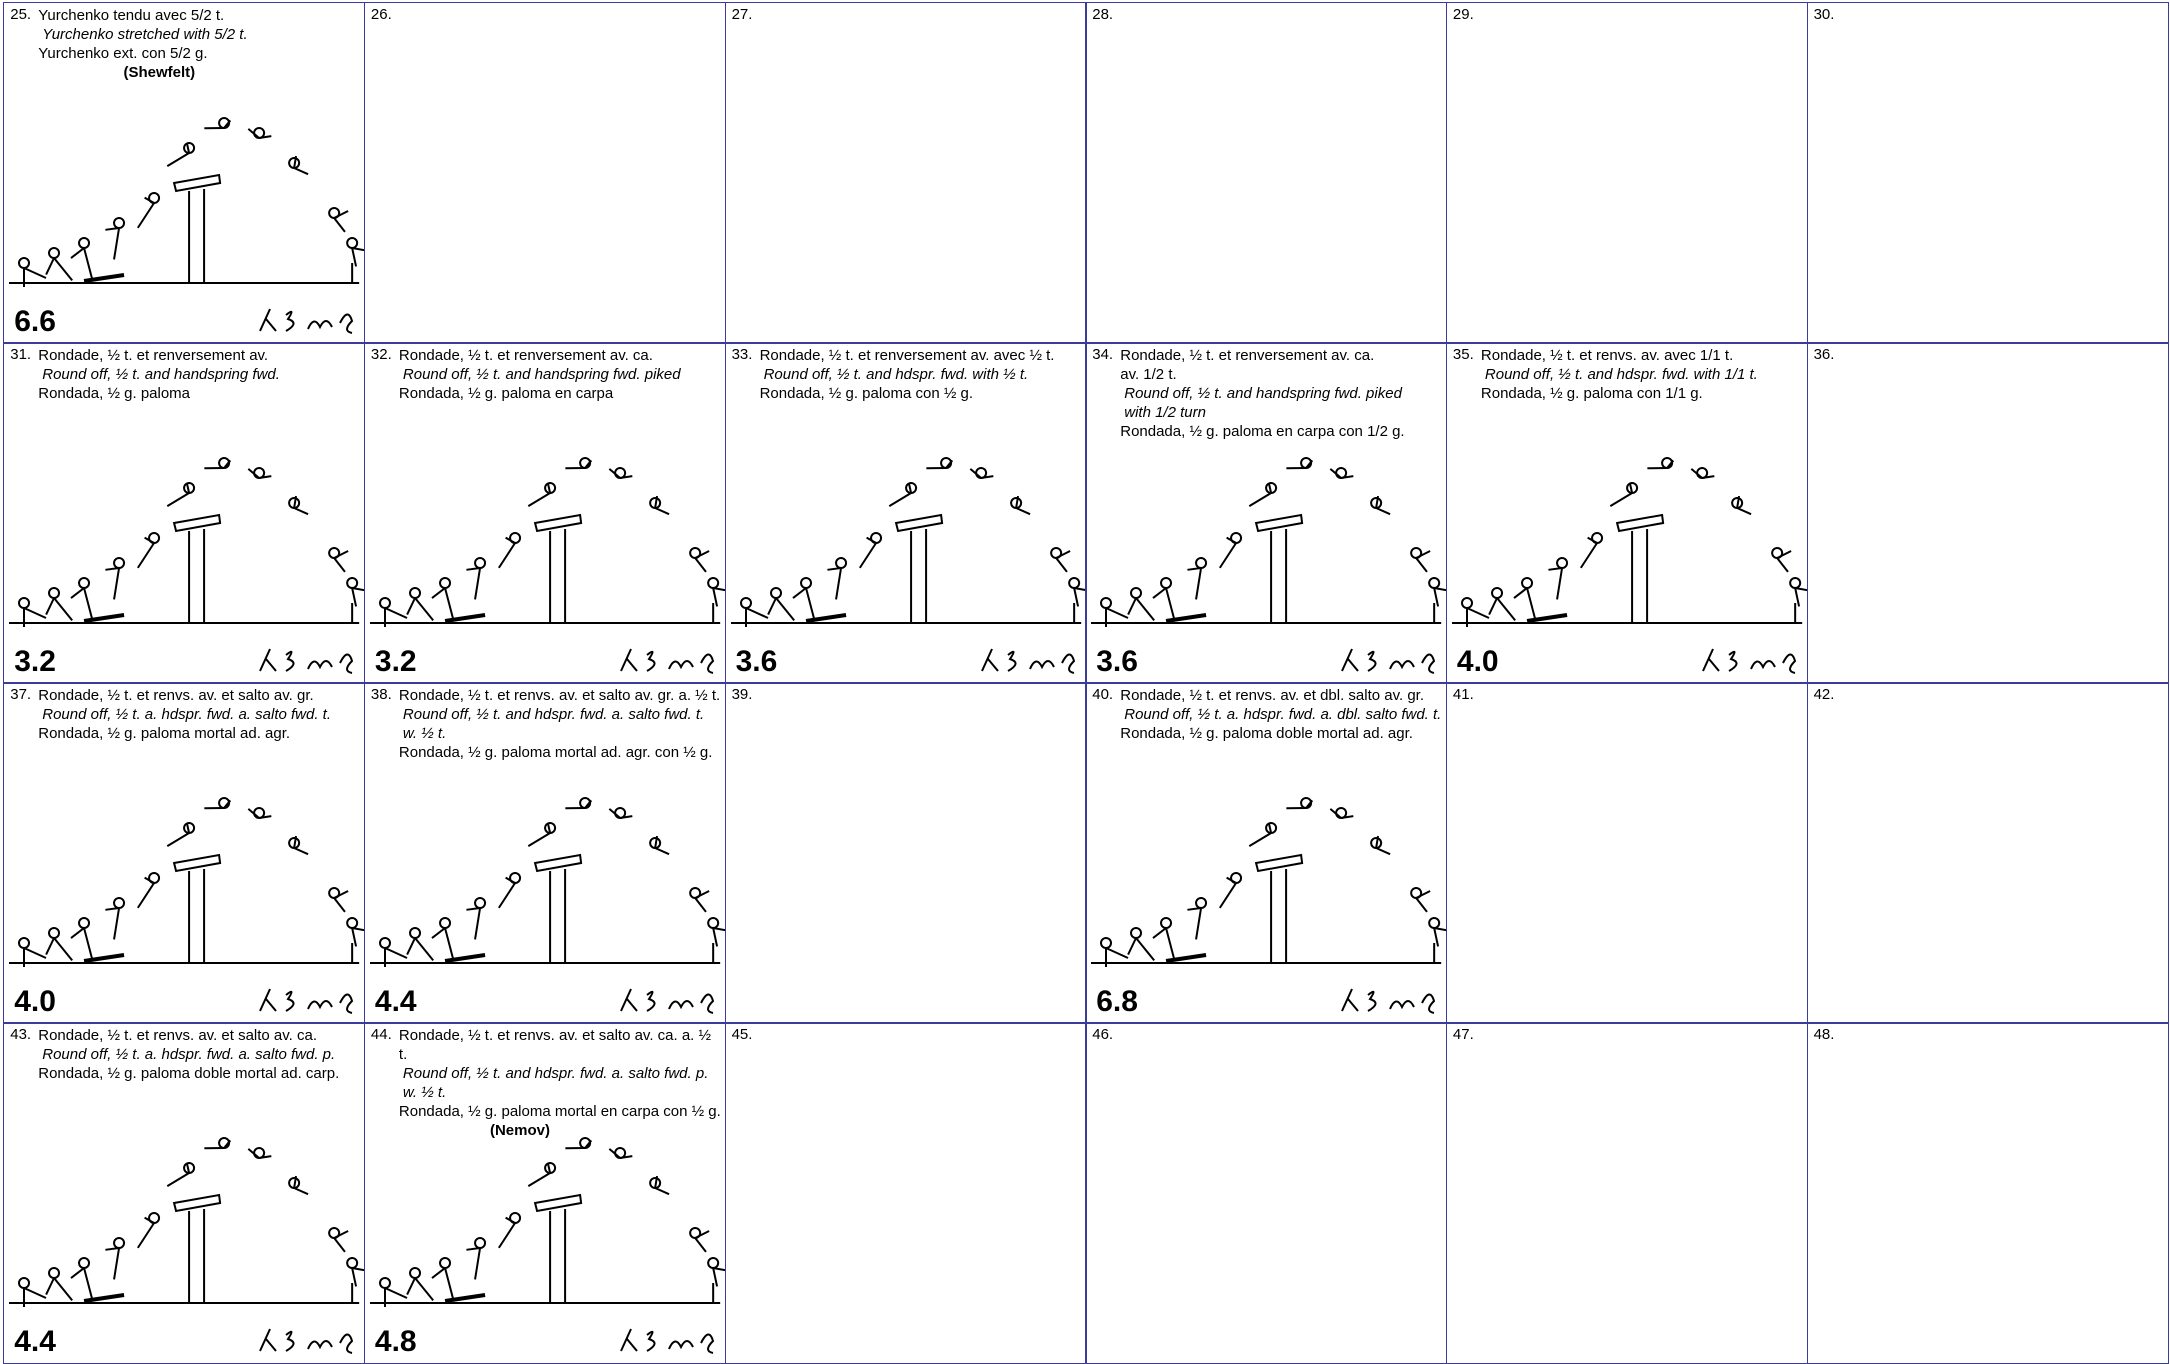  What do you see at coordinates (742, 694) in the screenshot?
I see `cell-number: 39.` at bounding box center [742, 694].